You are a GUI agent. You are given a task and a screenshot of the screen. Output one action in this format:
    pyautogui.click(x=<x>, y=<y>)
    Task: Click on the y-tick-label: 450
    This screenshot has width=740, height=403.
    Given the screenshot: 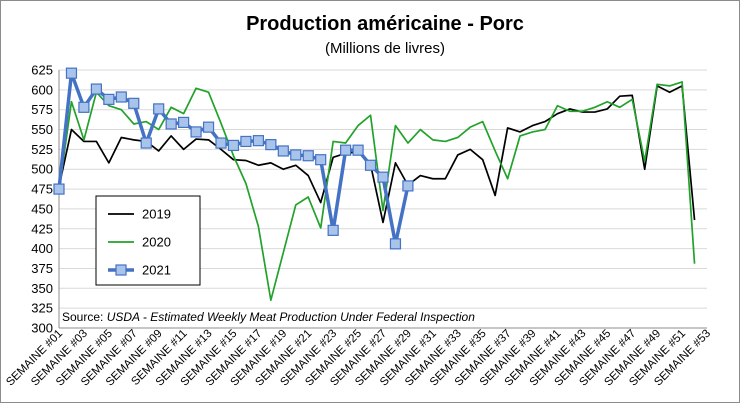 What is the action you would take?
    pyautogui.click(x=42, y=208)
    